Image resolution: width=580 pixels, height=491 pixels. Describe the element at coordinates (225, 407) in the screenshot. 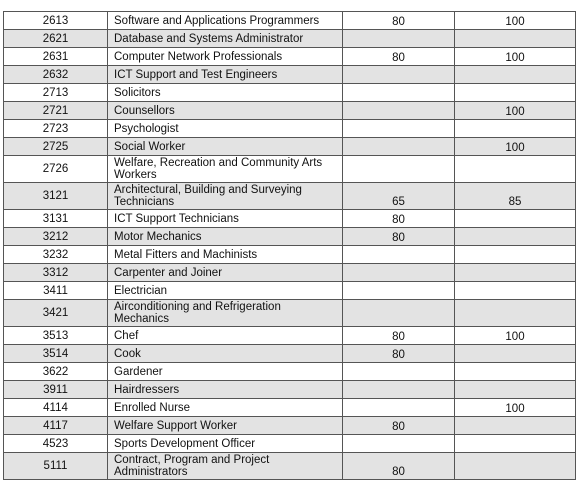

I see `occupation-name-cell: Enrolled Nurse` at that location.